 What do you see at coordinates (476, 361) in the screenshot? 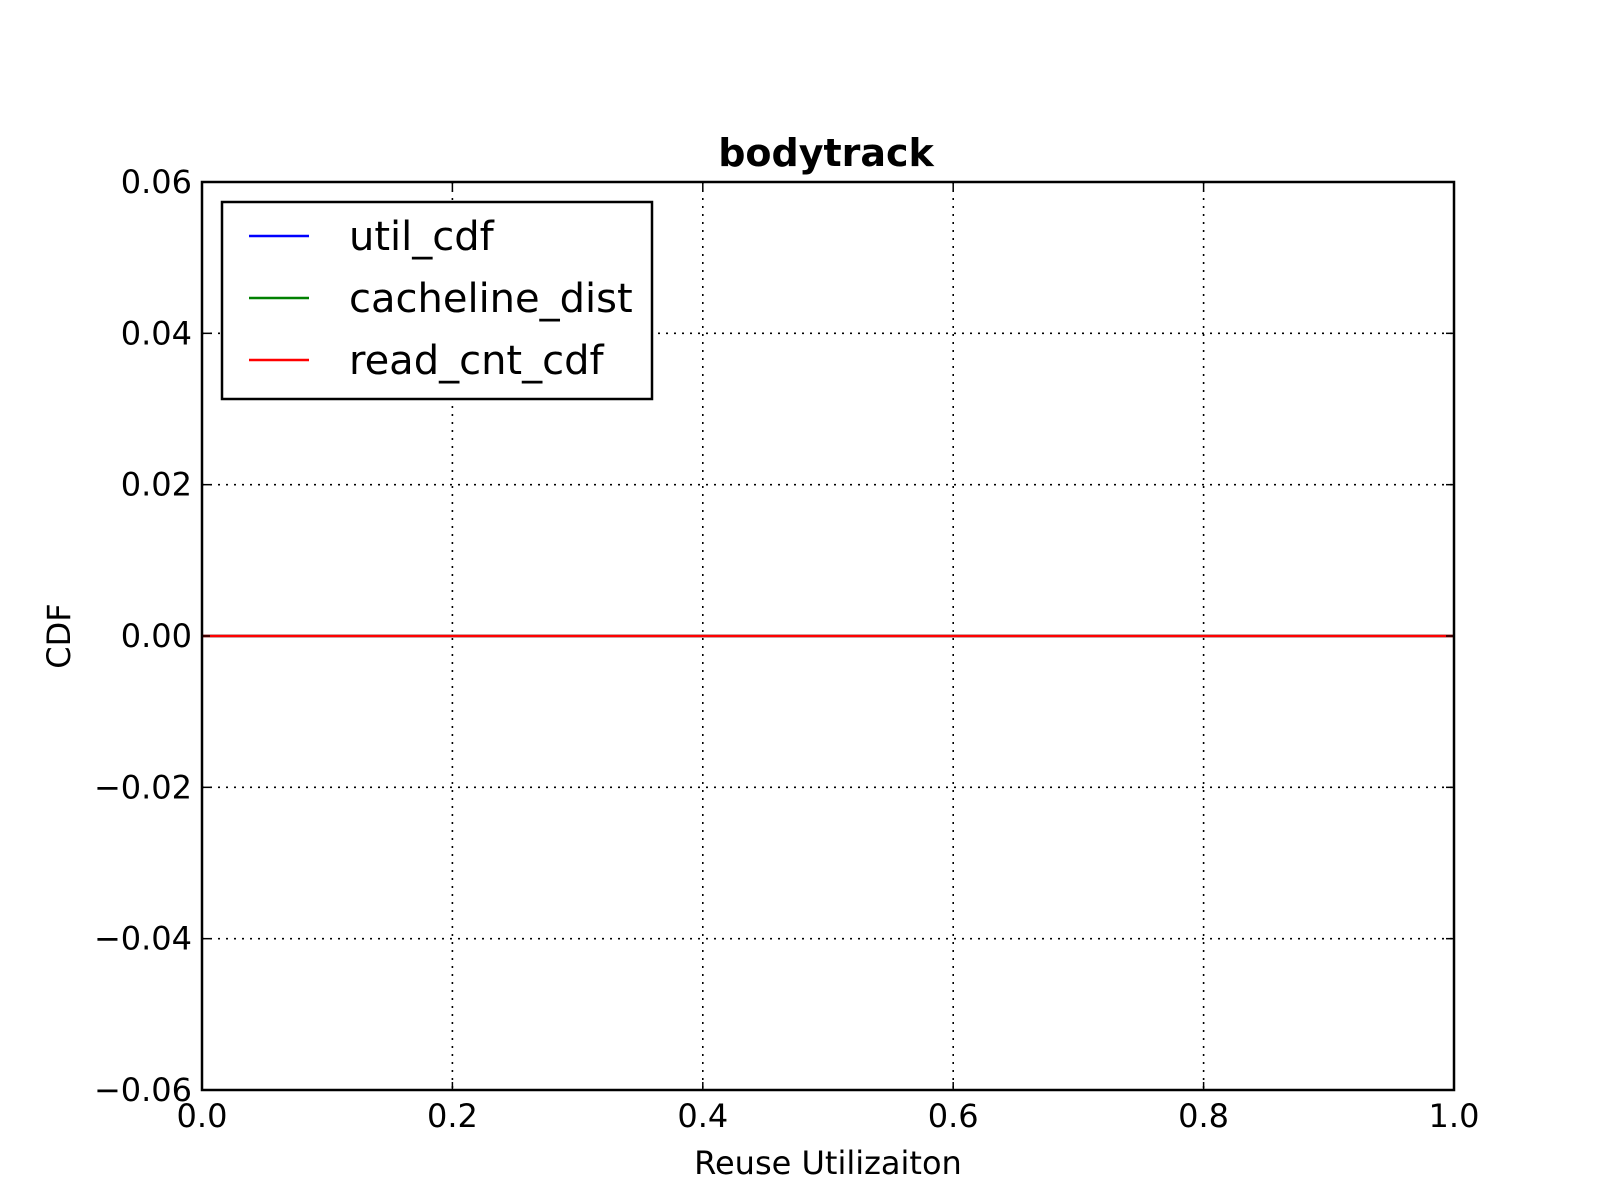
I see `legend-label: read_cnt_cdf` at bounding box center [476, 361].